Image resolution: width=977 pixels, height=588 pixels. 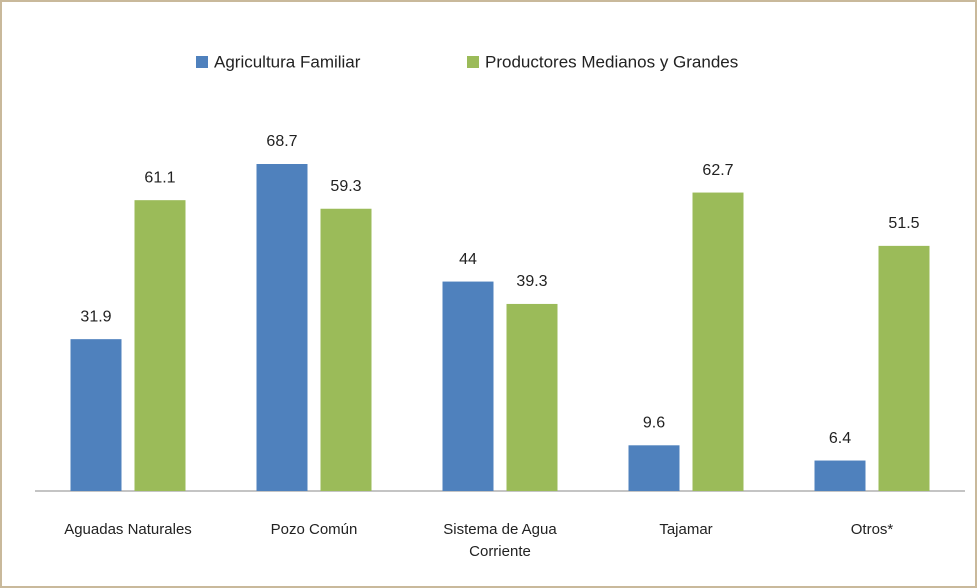 What do you see at coordinates (345, 186) in the screenshot?
I see `value-label: 59.3` at bounding box center [345, 186].